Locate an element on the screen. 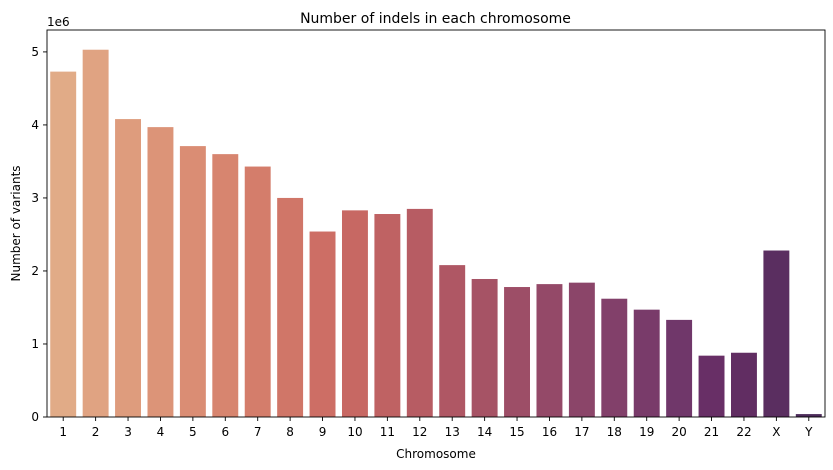  x-tick-label: 9 is located at coordinates (323, 432).